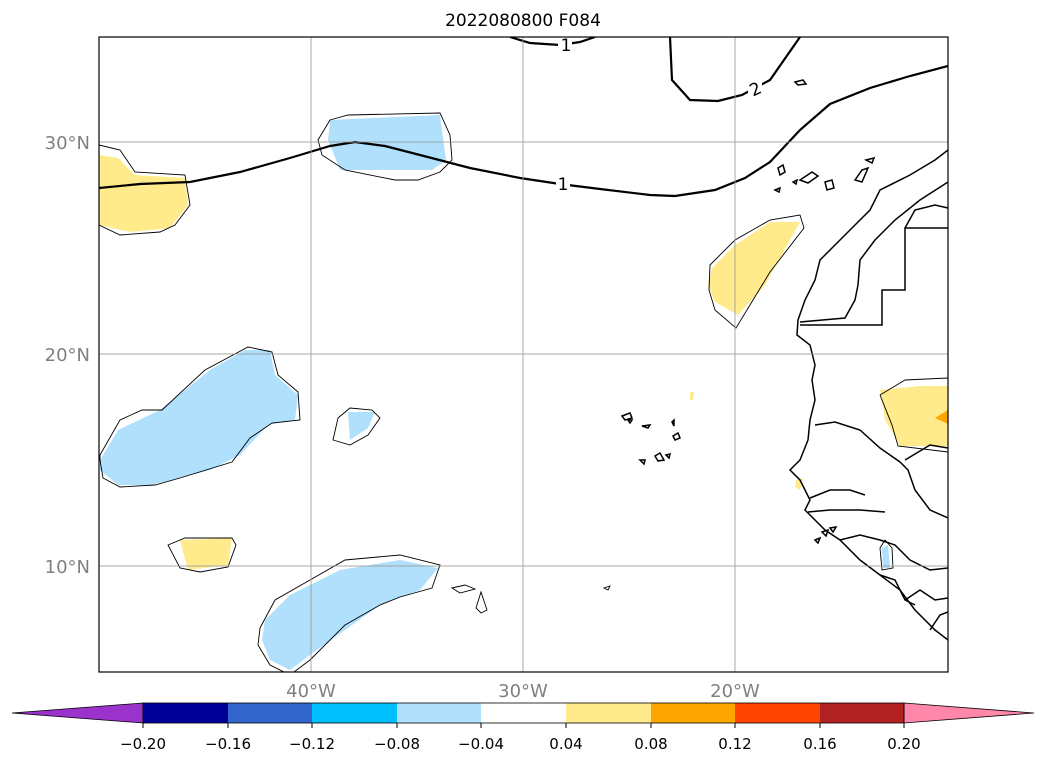 The image size is (1047, 763). What do you see at coordinates (67, 143) in the screenshot?
I see `lat-label-30n: 30°N` at bounding box center [67, 143].